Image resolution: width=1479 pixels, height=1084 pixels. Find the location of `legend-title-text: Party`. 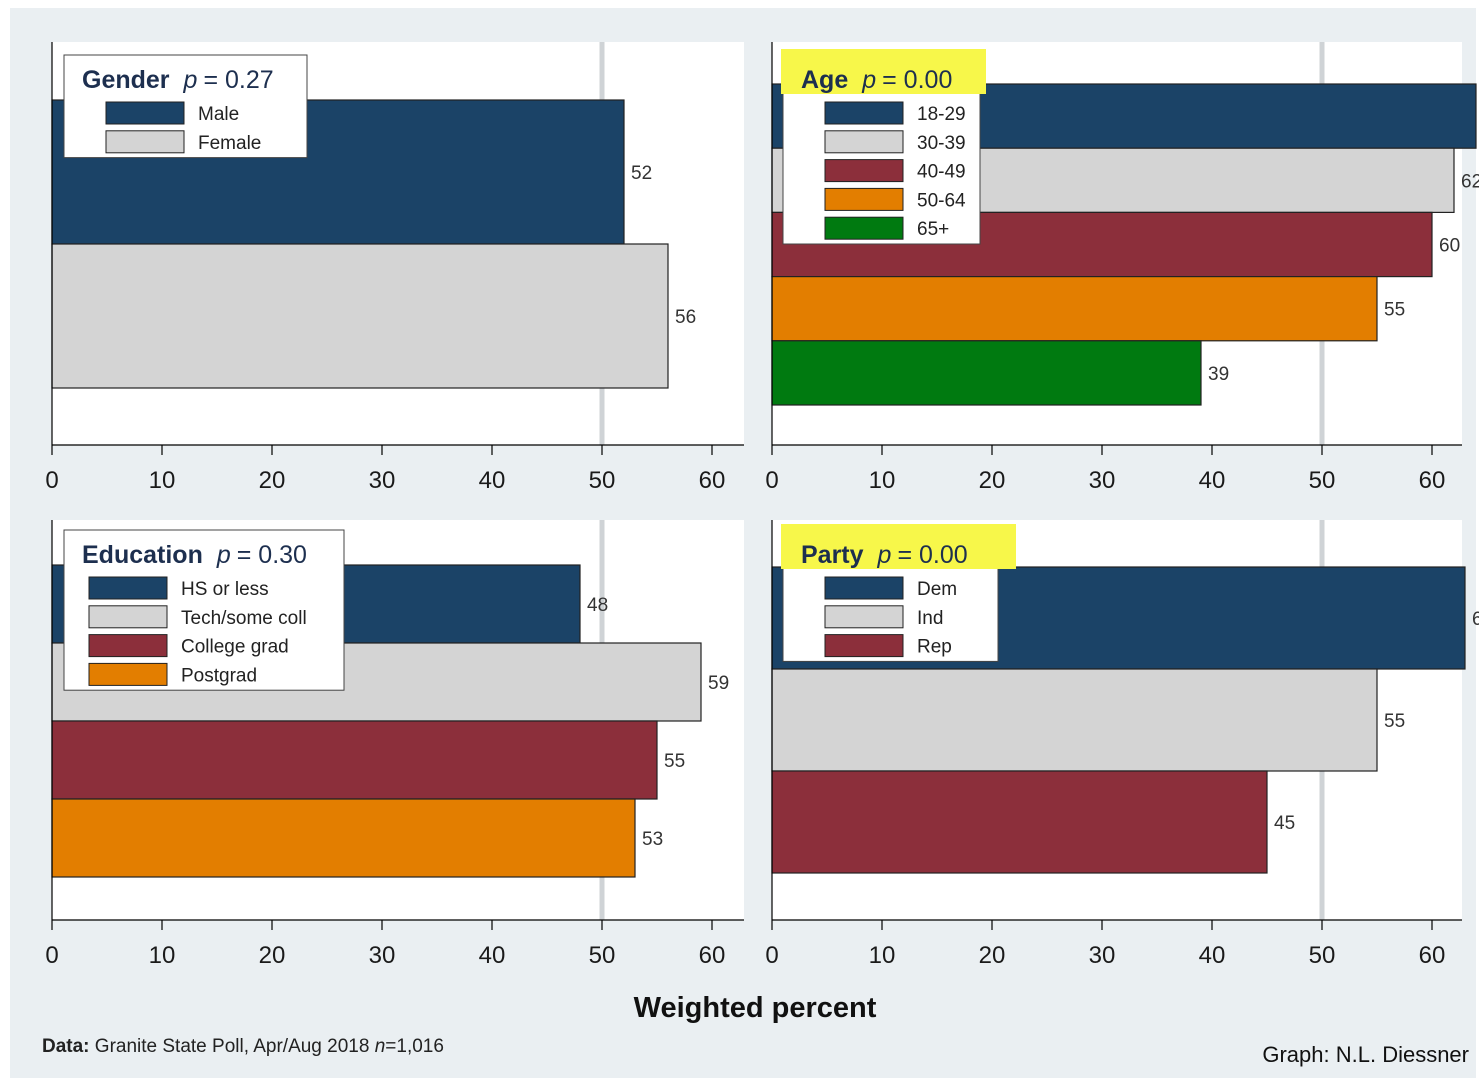

legend-title-text: Party is located at coordinates (832, 555).